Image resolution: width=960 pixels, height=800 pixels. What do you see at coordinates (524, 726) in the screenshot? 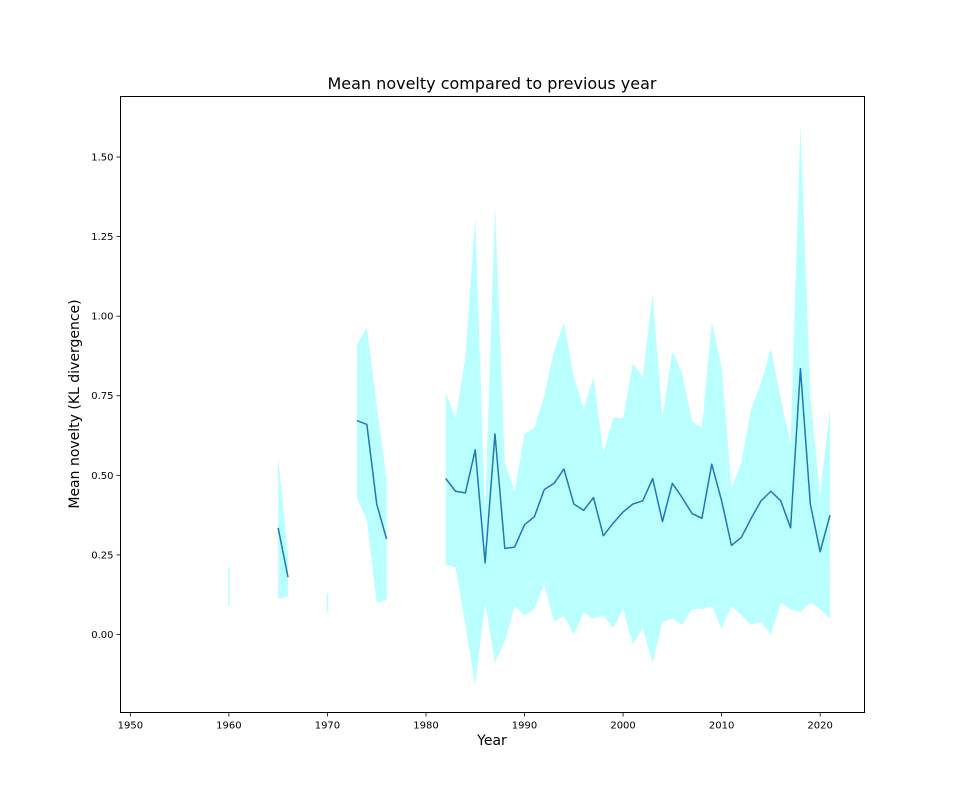
I see `x-tick-label: 1990` at bounding box center [524, 726].